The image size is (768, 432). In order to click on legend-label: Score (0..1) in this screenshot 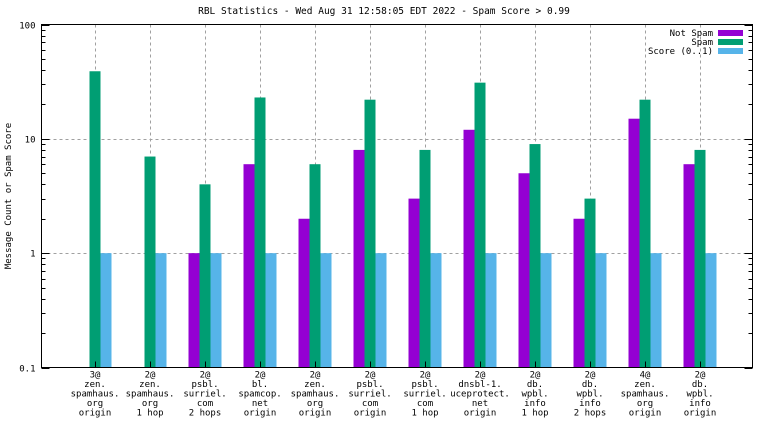, I will do `click(680, 52)`.